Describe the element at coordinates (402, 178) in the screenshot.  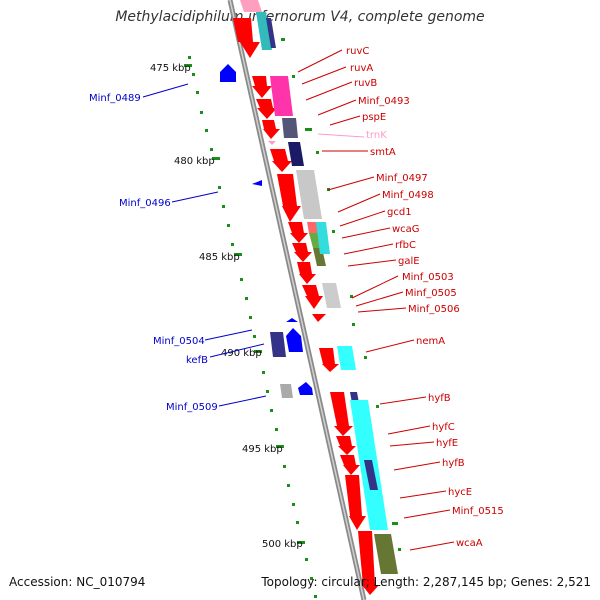
I see `gene-label: Minf_0497` at that location.